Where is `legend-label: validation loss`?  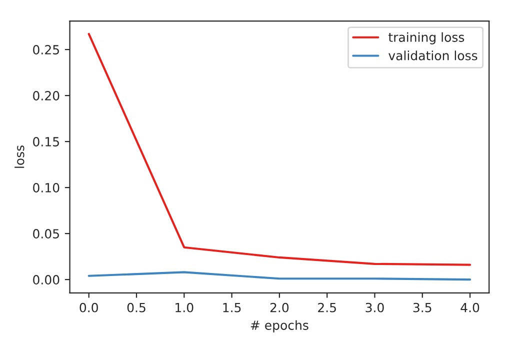
legend-label: validation loss is located at coordinates (433, 55).